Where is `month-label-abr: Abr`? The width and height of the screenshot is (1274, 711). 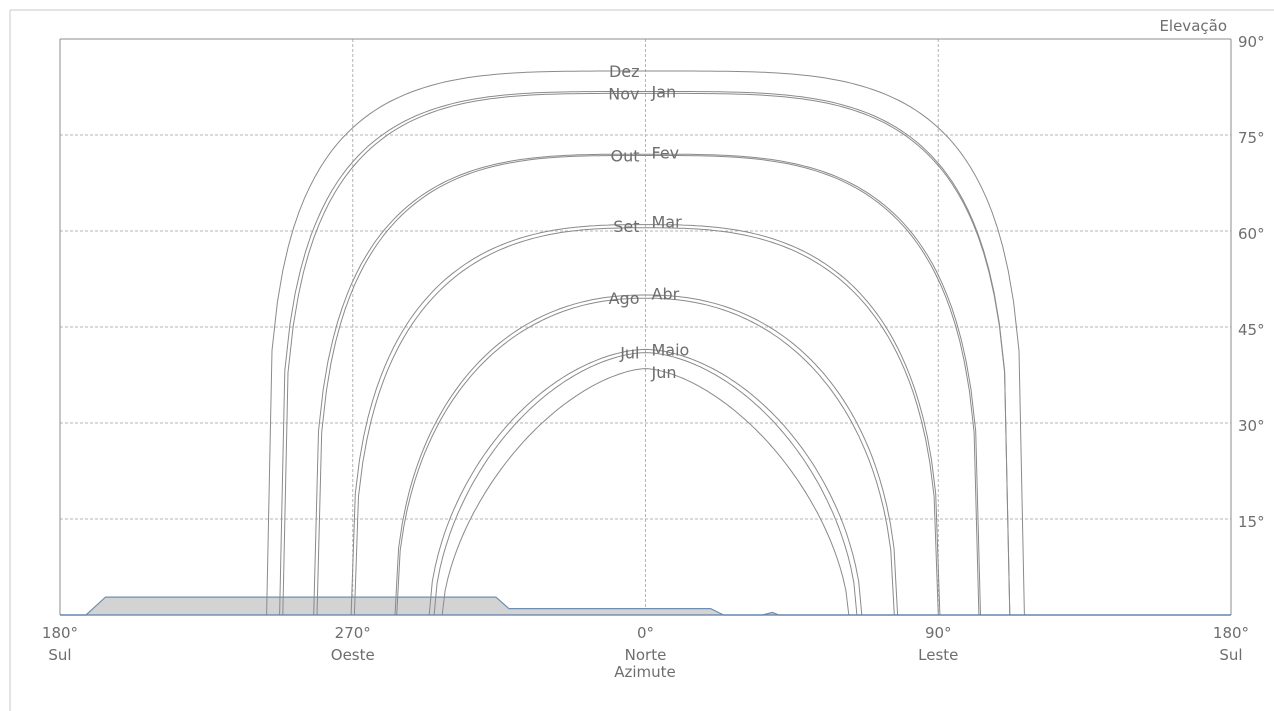
month-label-abr: Abr is located at coordinates (666, 294).